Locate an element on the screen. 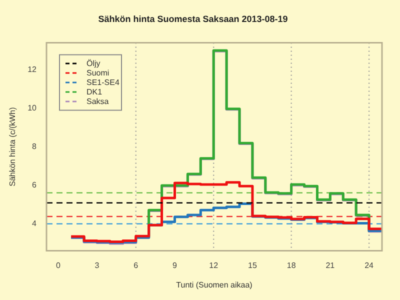  x-tick-label: 0 is located at coordinates (58, 265).